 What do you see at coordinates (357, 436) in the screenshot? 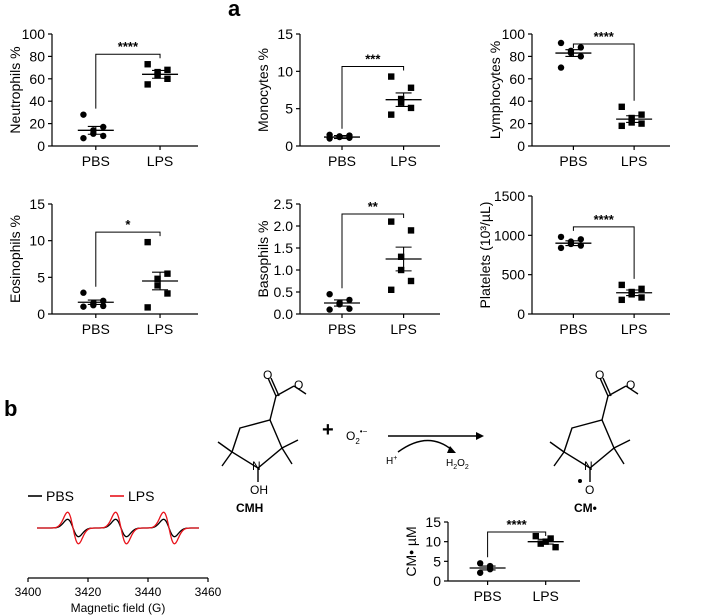
I see `superoxide-label: O2•−` at bounding box center [357, 436].